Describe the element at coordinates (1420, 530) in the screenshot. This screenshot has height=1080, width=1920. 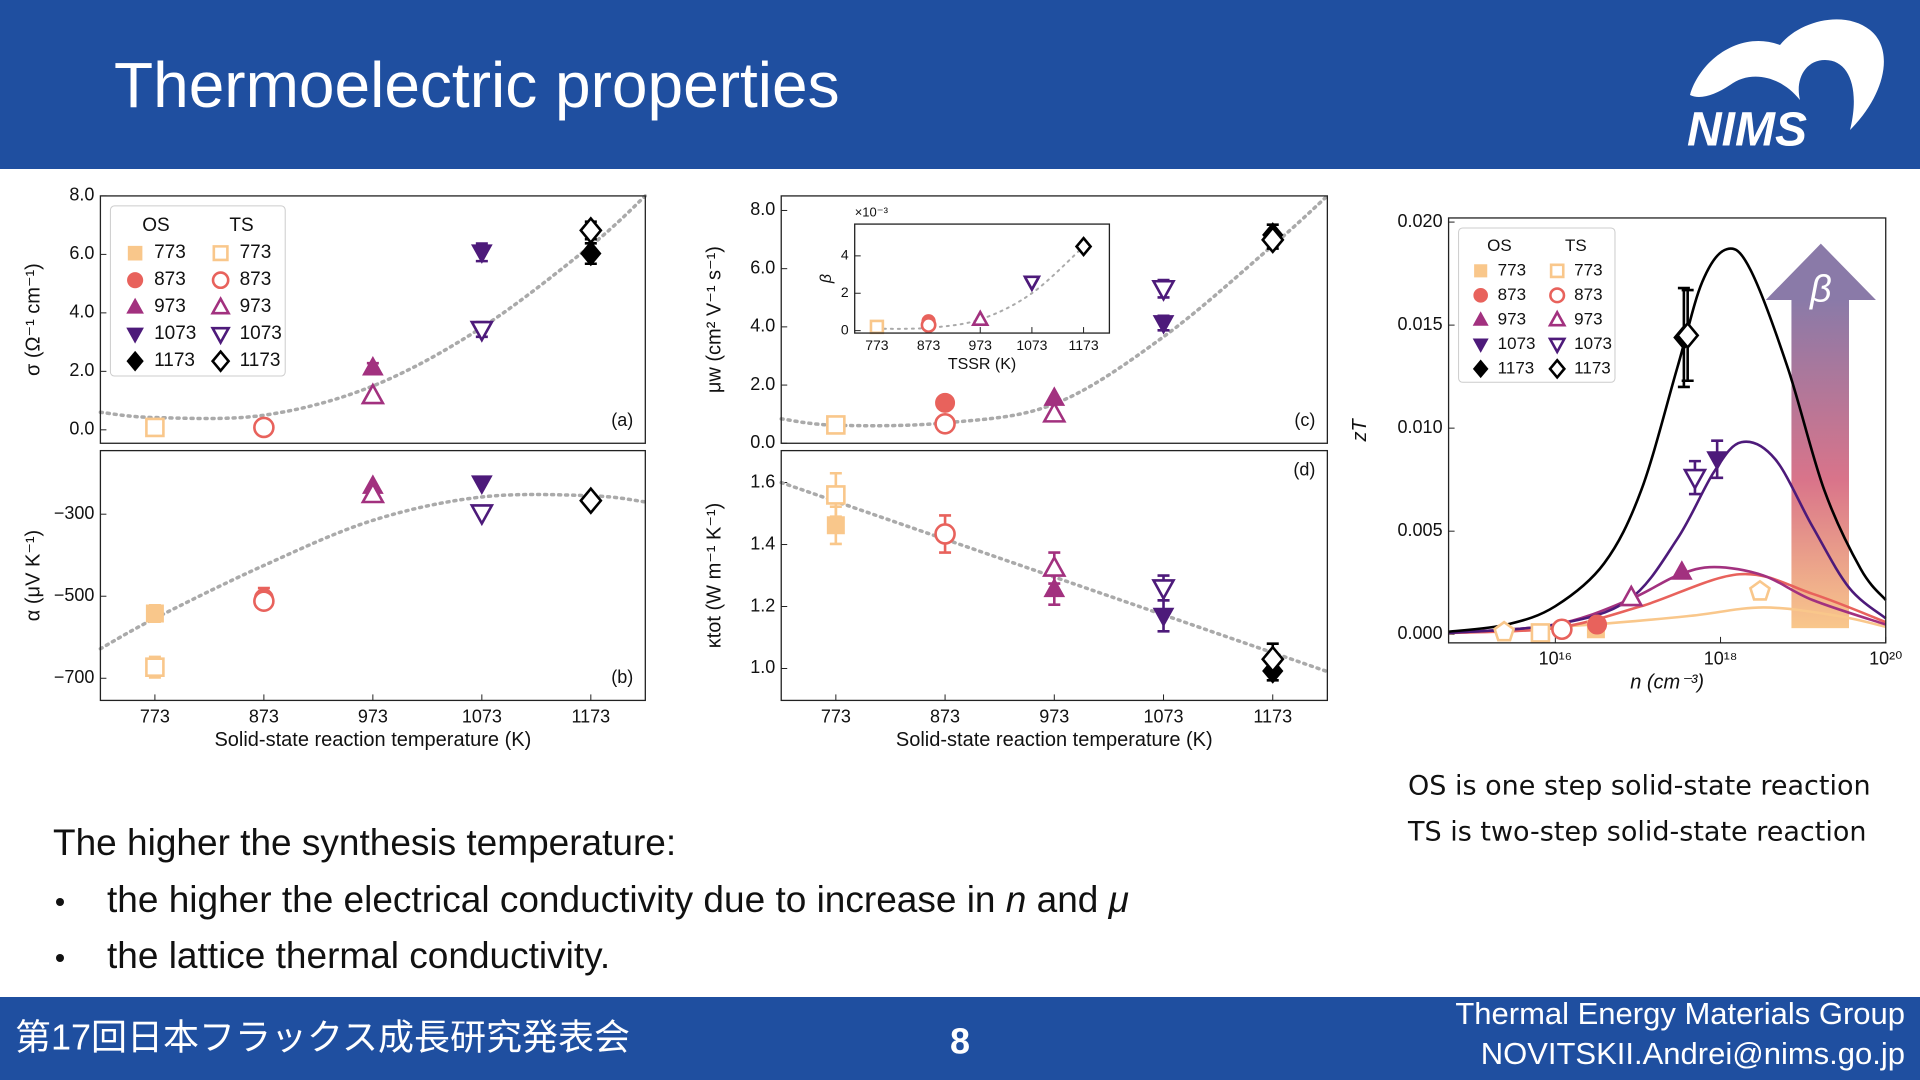
I see `y-tick-label: 0.005` at that location.